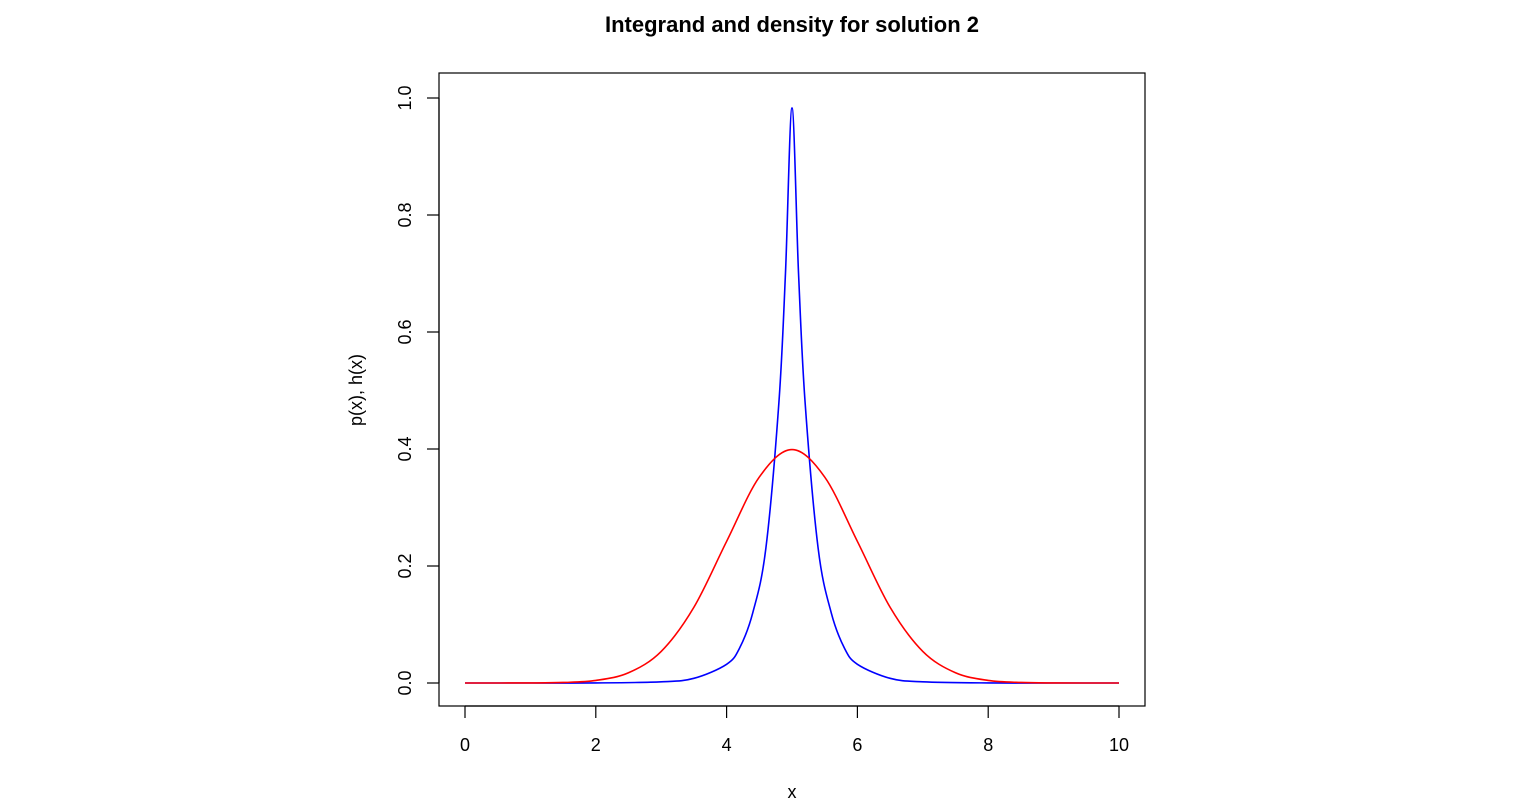 This screenshot has width=1540, height=800. What do you see at coordinates (405, 565) in the screenshot?
I see `y-tick-label: 0.2` at bounding box center [405, 565].